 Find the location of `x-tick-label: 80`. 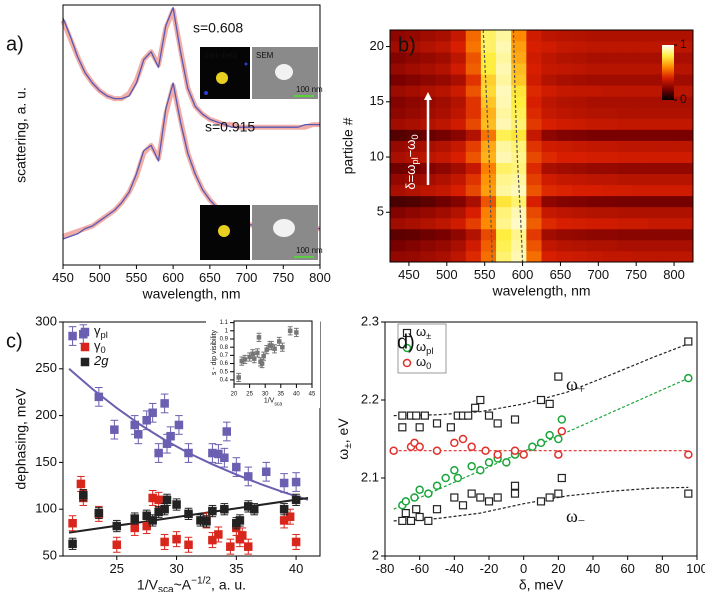

x-tick-label: 80 is located at coordinates (662, 568).